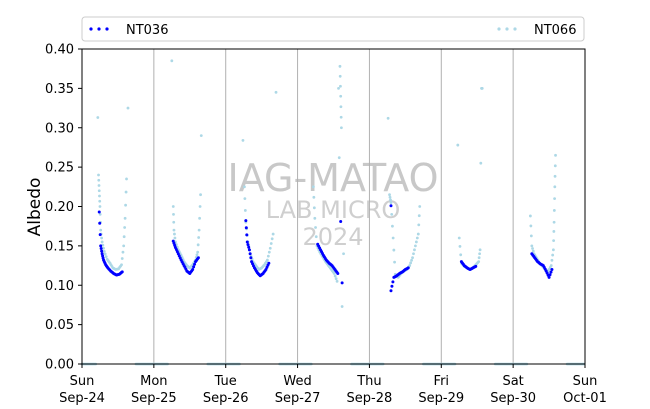 This screenshot has width=650, height=409. What do you see at coordinates (507, 29) in the screenshot?
I see `legend-marker-nt066` at bounding box center [507, 29].